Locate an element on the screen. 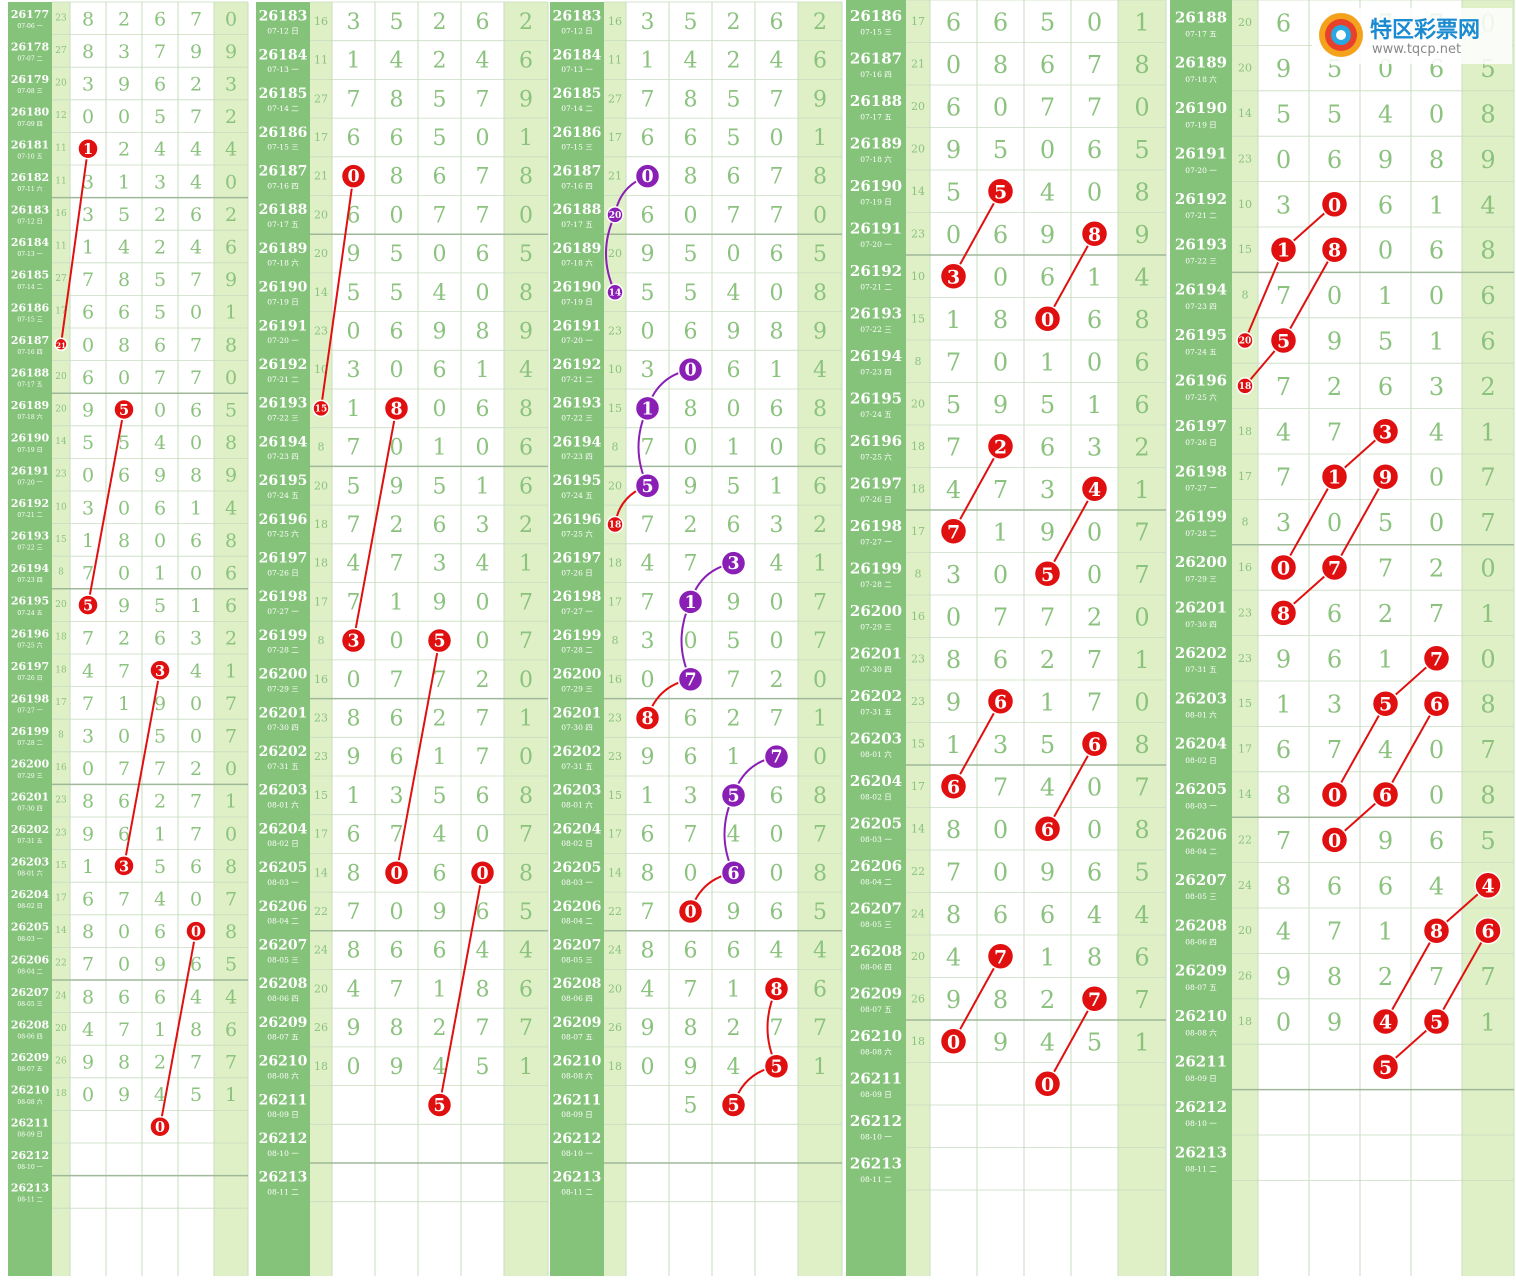 This screenshot has height=1280, width=1516. issue-date: 07-24 五 is located at coordinates (1201, 351).